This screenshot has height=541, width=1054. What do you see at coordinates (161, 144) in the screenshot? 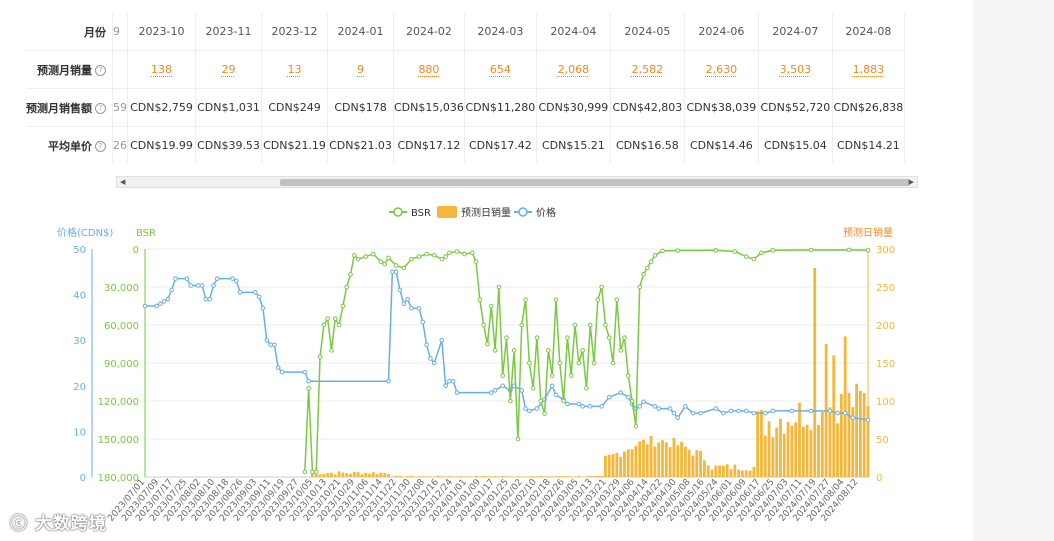
I see `price-cell: CDN$19.99` at bounding box center [161, 144].